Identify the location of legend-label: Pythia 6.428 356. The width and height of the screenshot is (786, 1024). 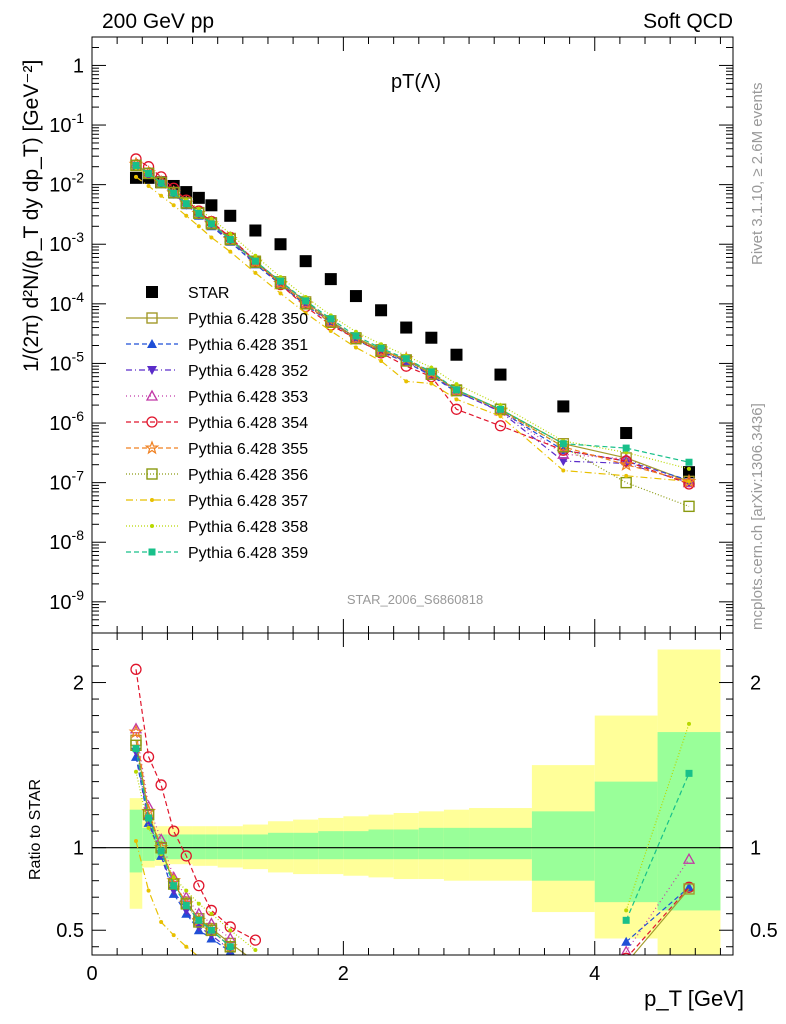
(248, 475).